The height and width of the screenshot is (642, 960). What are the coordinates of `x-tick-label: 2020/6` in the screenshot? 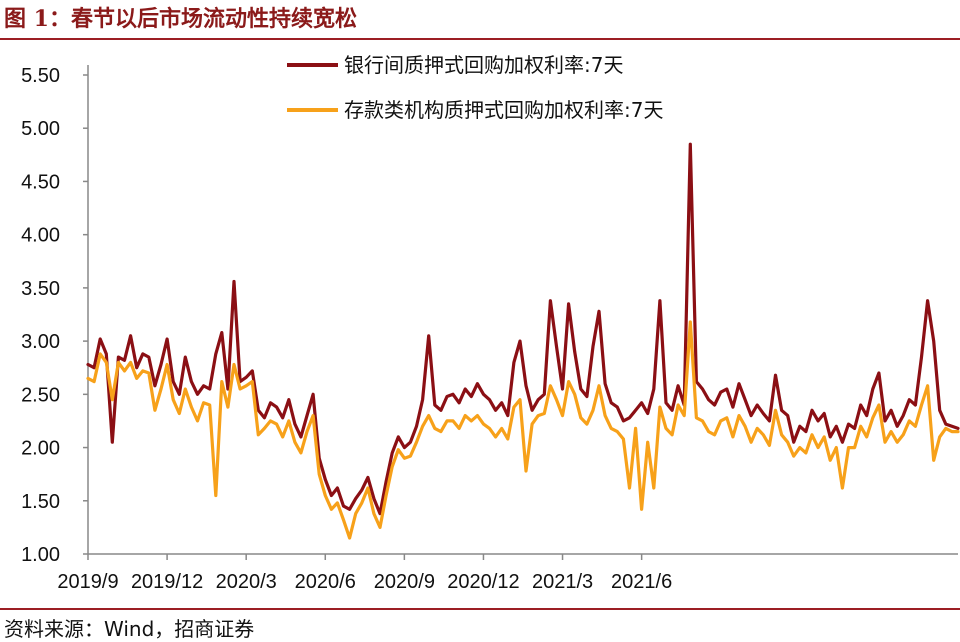 It's located at (325, 582).